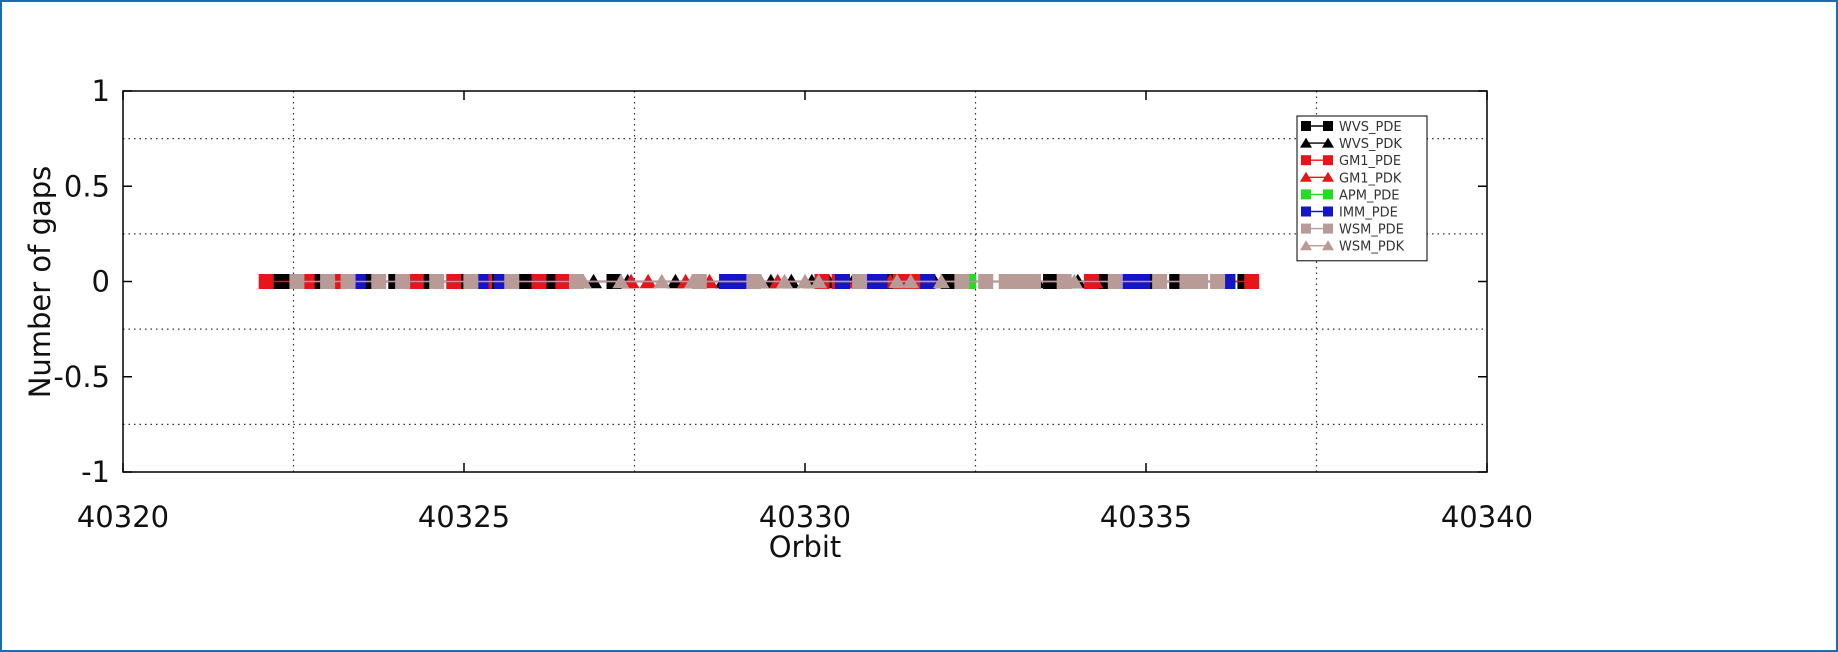 This screenshot has width=1838, height=652. Describe the element at coordinates (1370, 178) in the screenshot. I see `legend-label: GM1_PDK` at that location.